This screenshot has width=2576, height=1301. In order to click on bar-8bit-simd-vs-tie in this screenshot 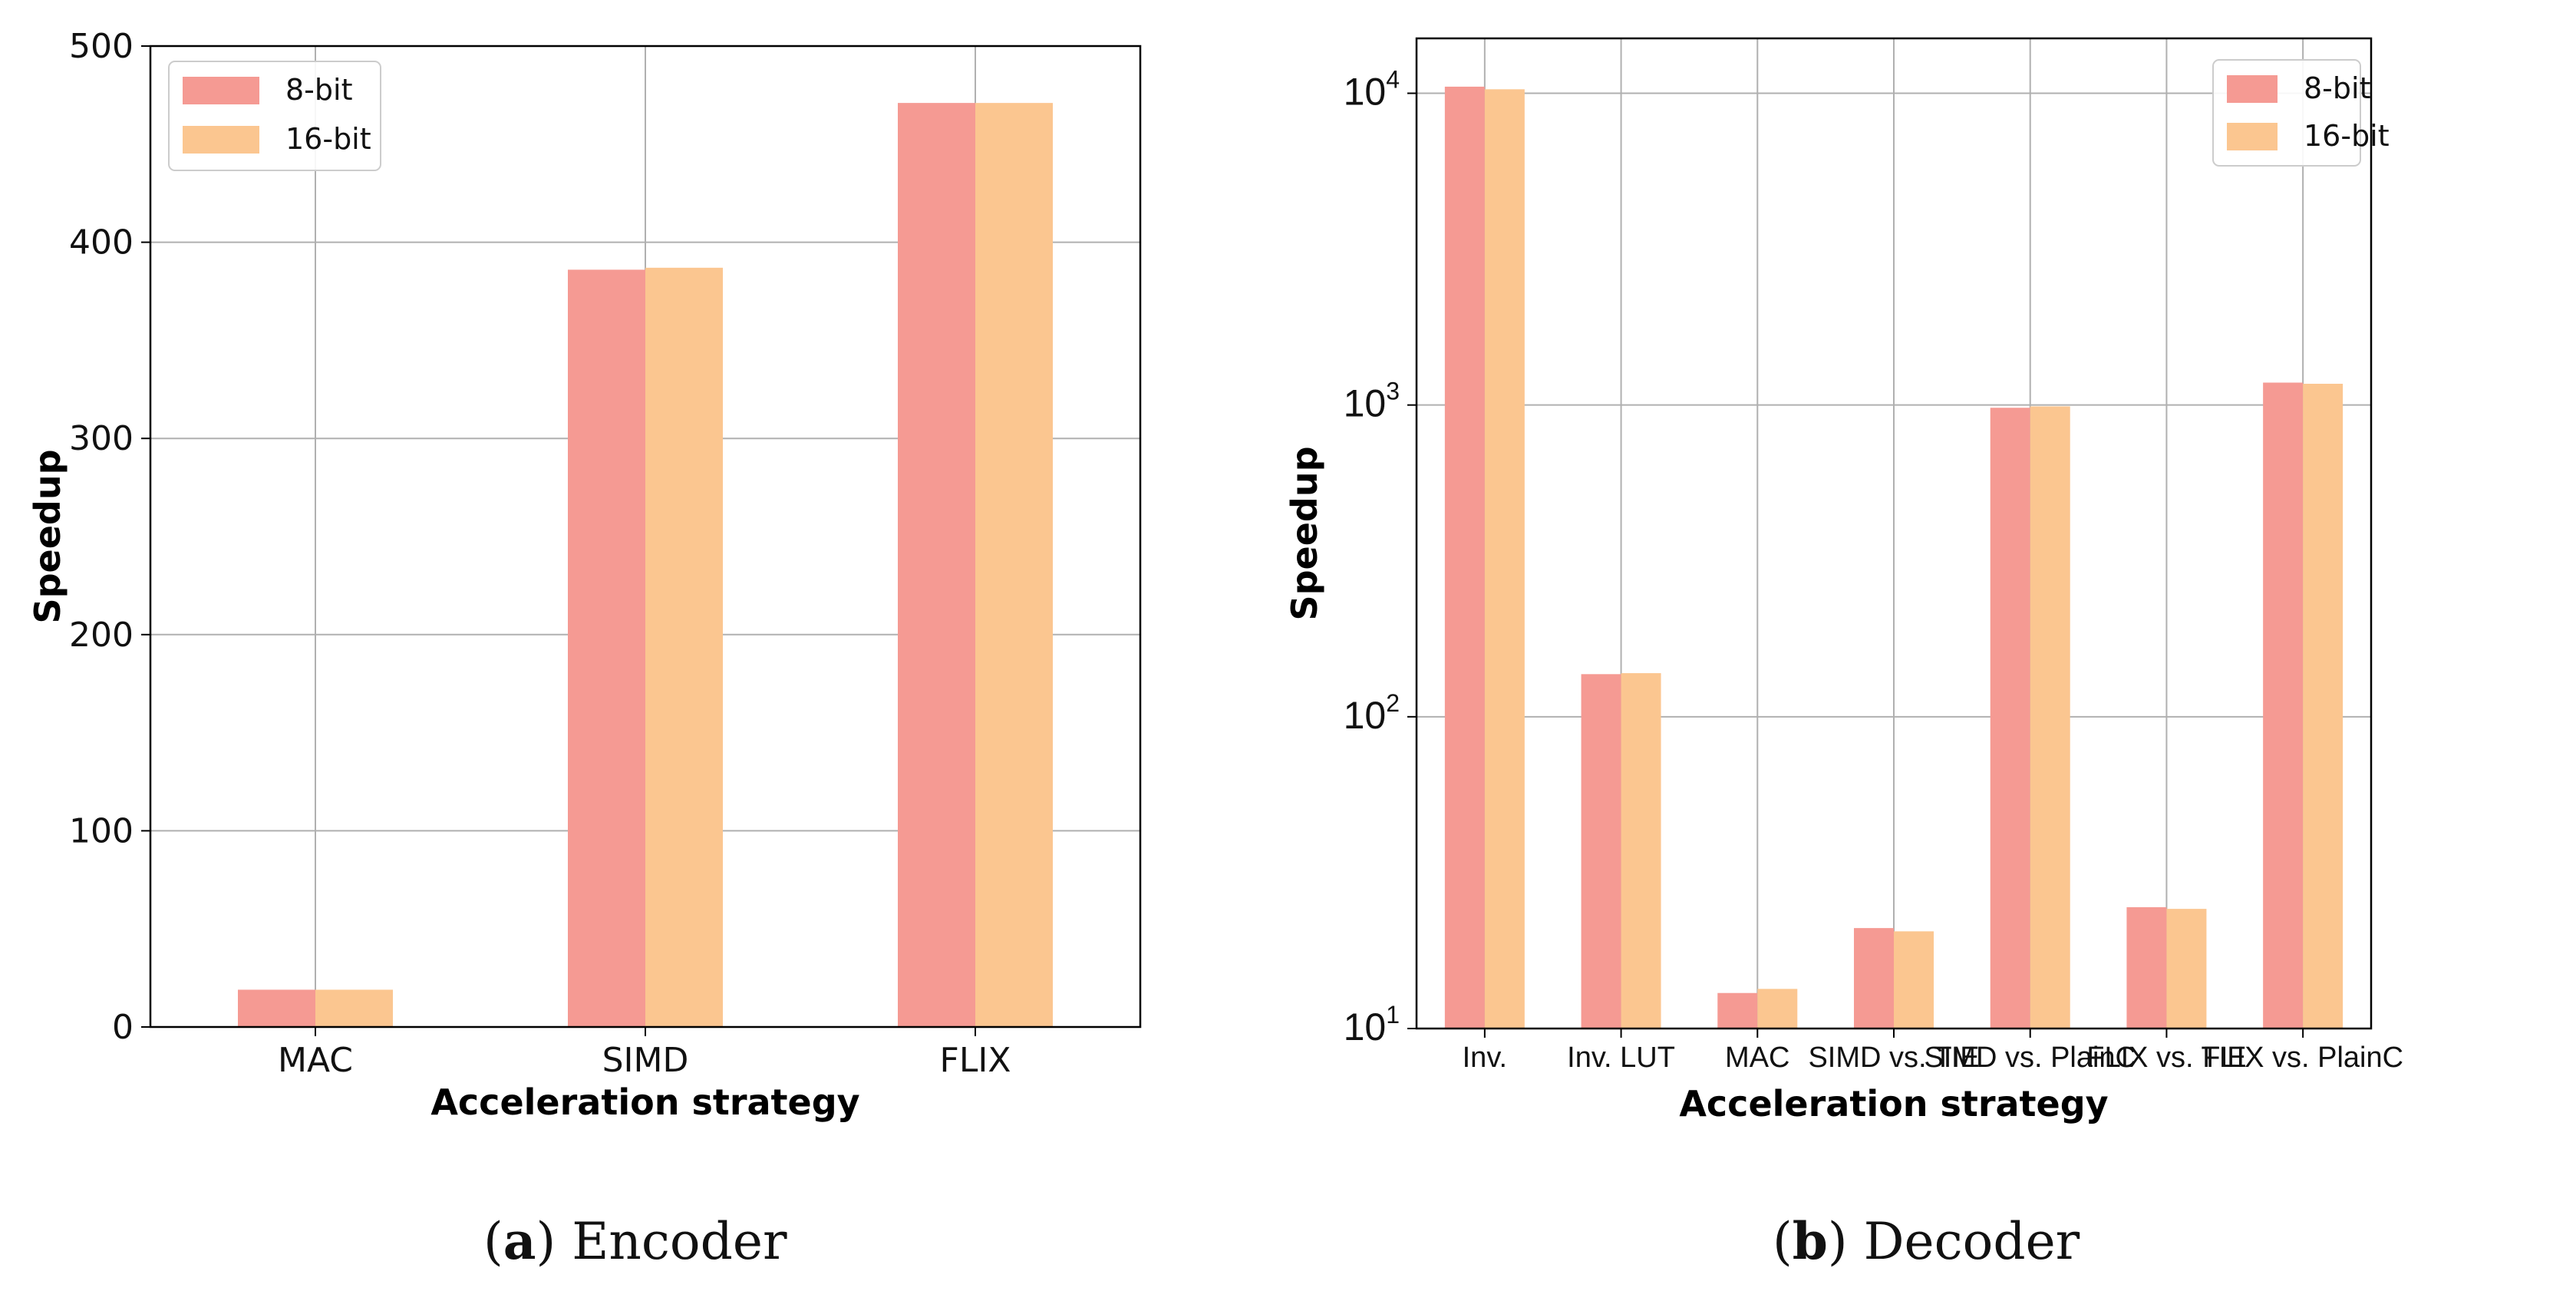, I will do `click(1874, 978)`.